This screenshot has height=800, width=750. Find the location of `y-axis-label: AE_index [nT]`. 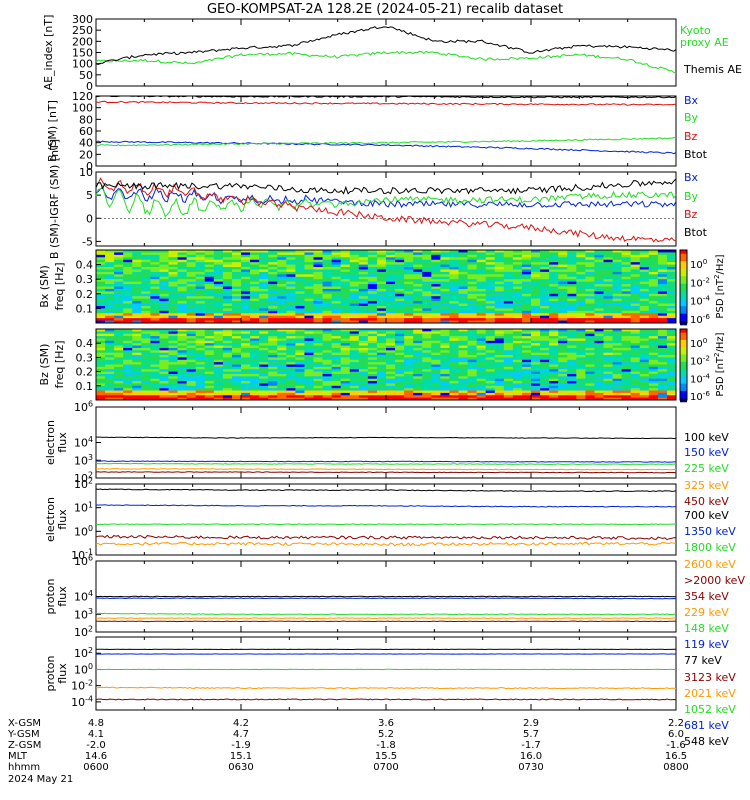

y-axis-label: AE_index [nT] is located at coordinates (48, 53).